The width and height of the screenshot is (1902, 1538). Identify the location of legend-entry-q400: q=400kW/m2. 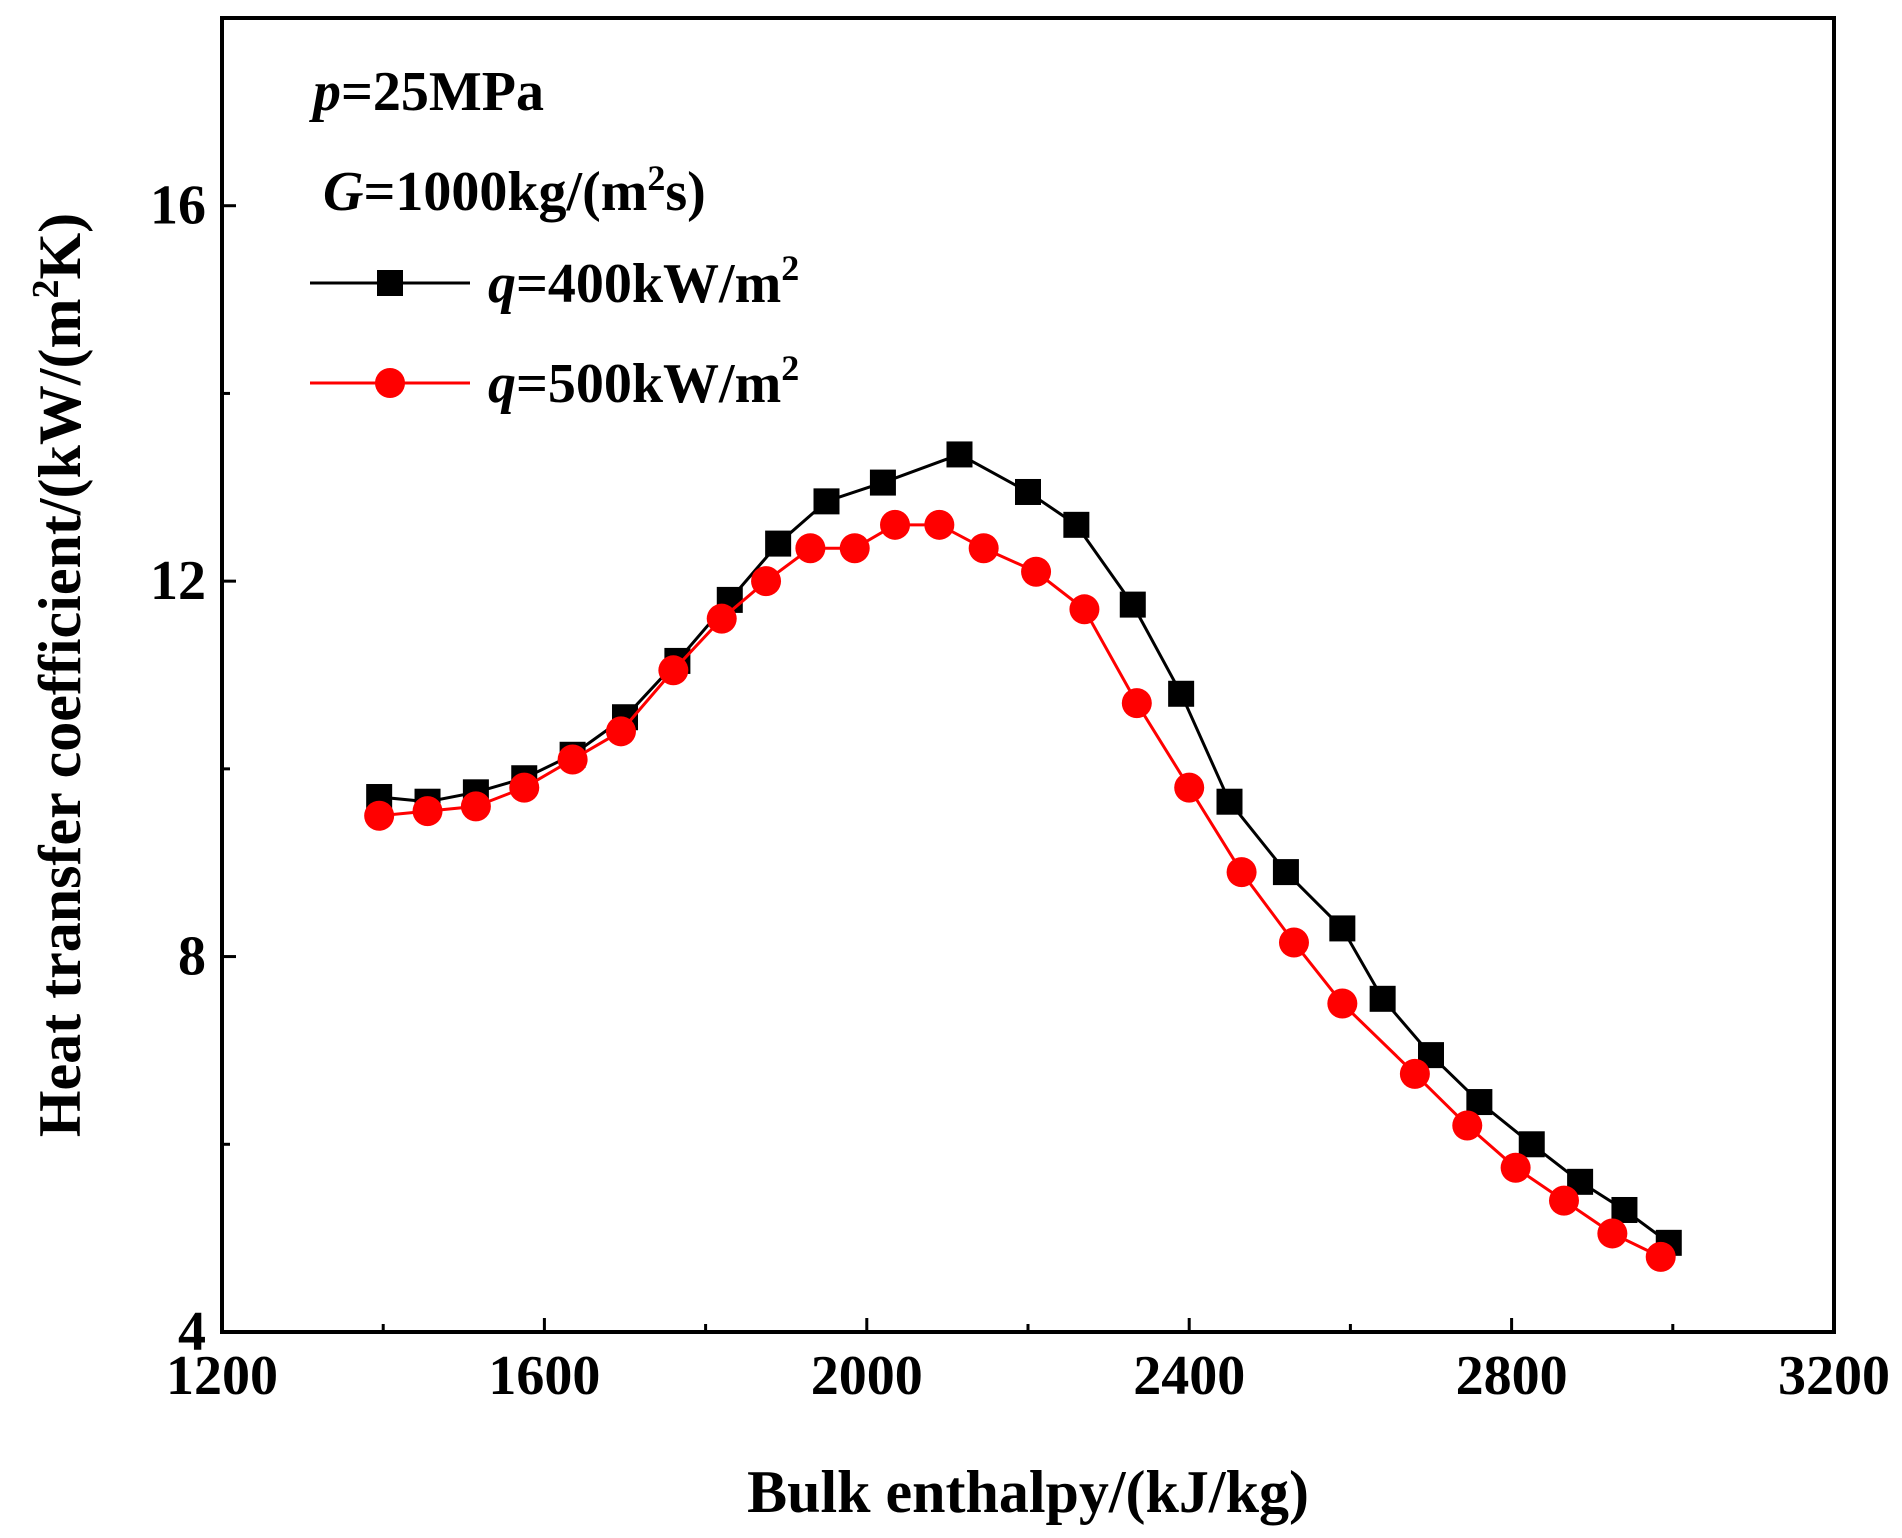
(554, 281).